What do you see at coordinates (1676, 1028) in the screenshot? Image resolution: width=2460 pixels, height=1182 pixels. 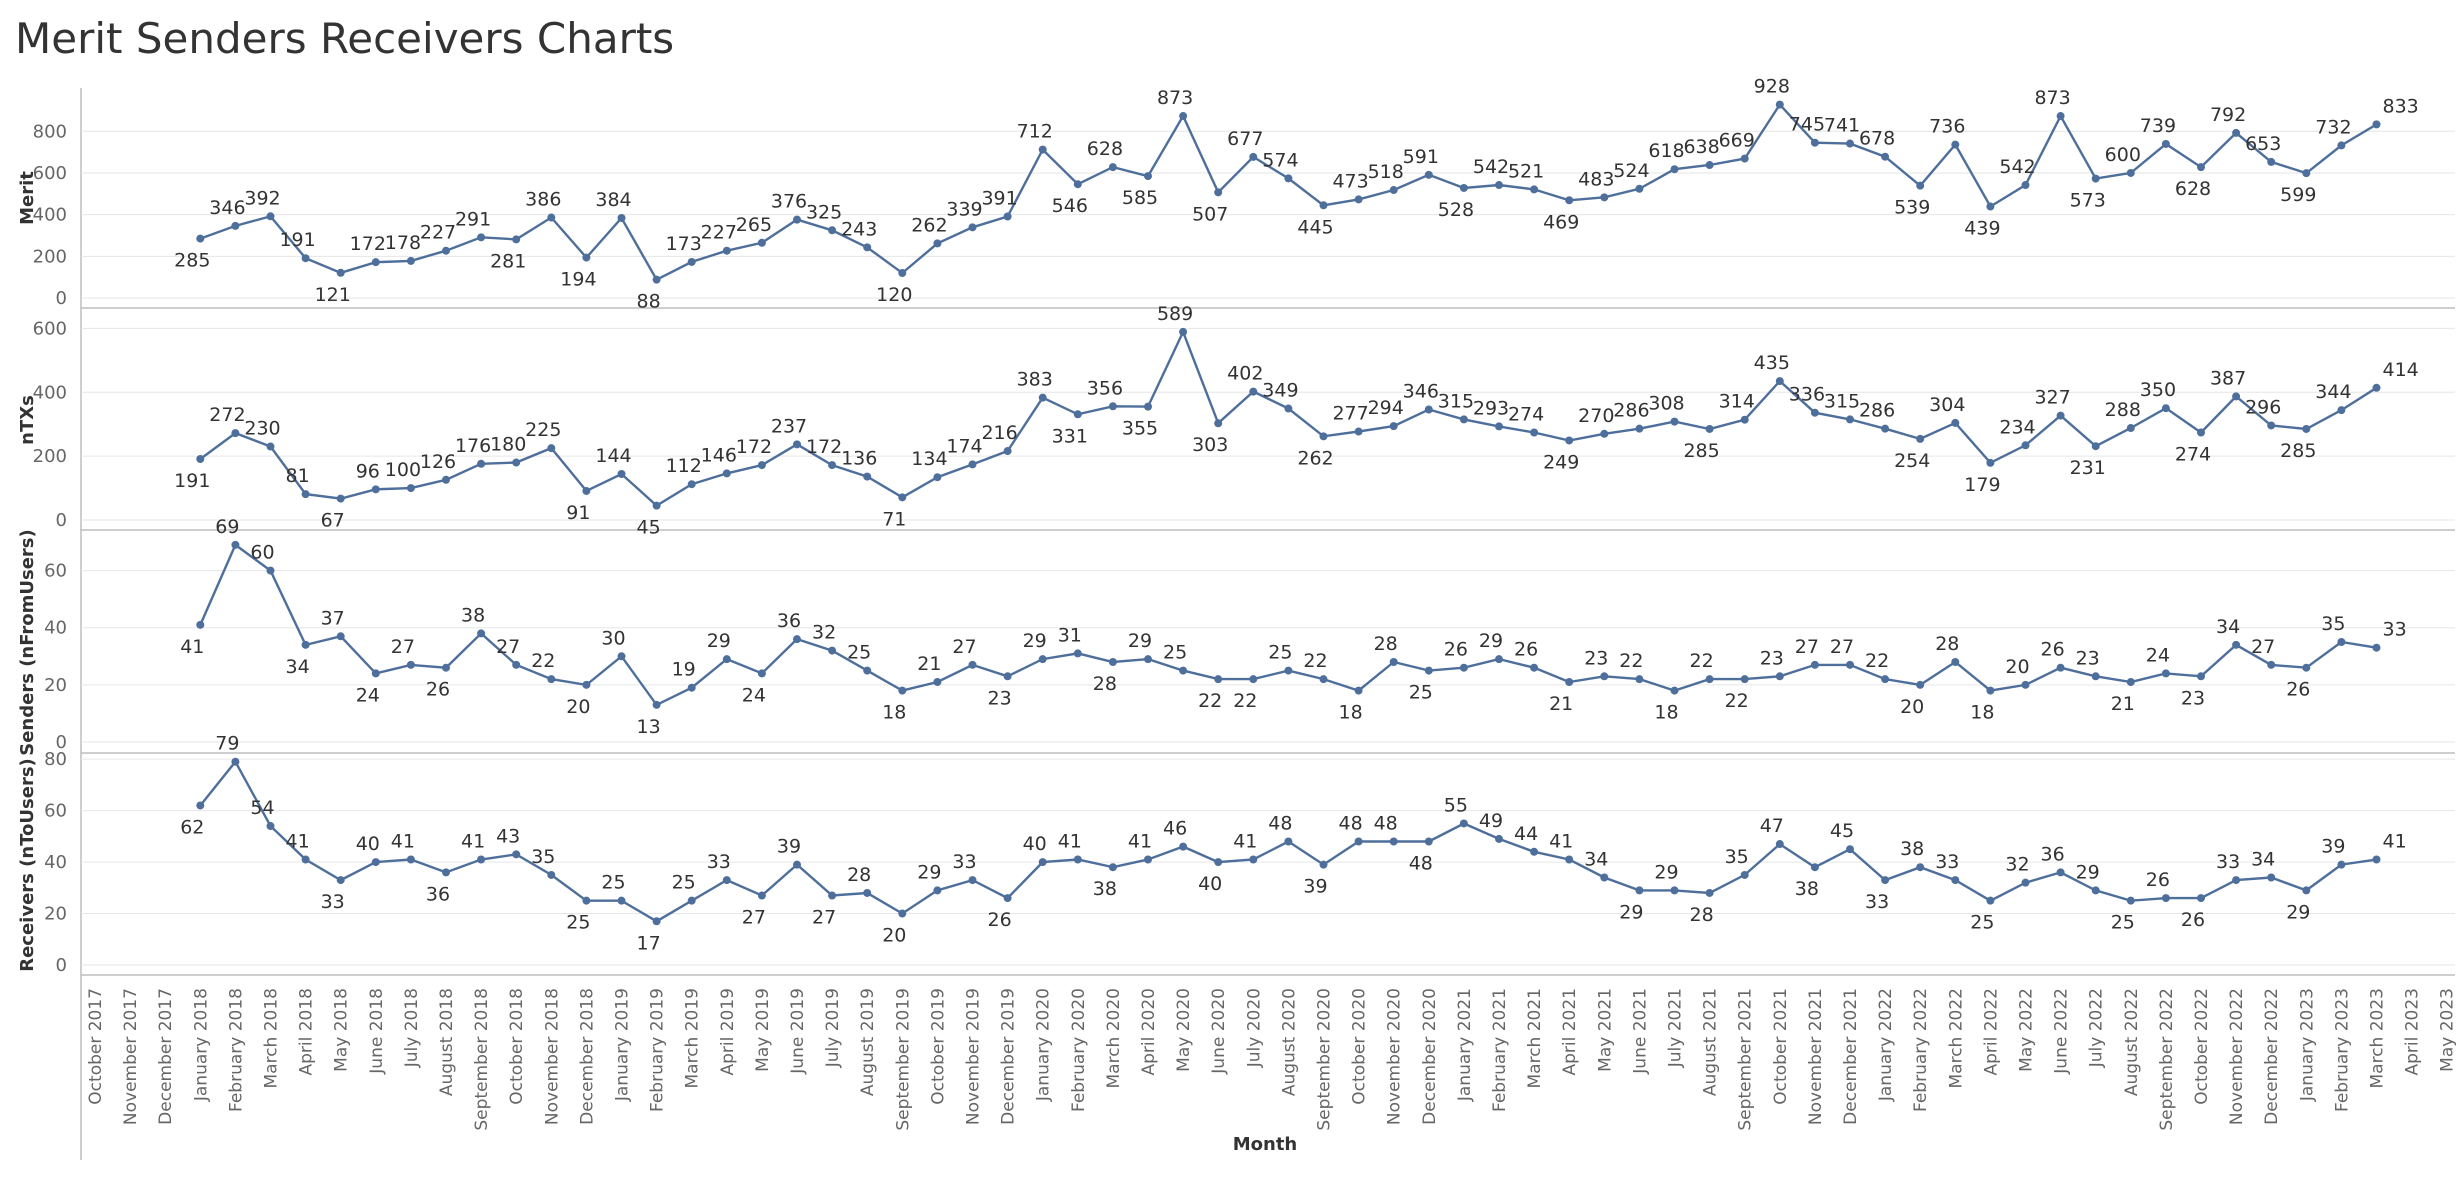 I see `x-tick-label: July 2021` at bounding box center [1676, 1028].